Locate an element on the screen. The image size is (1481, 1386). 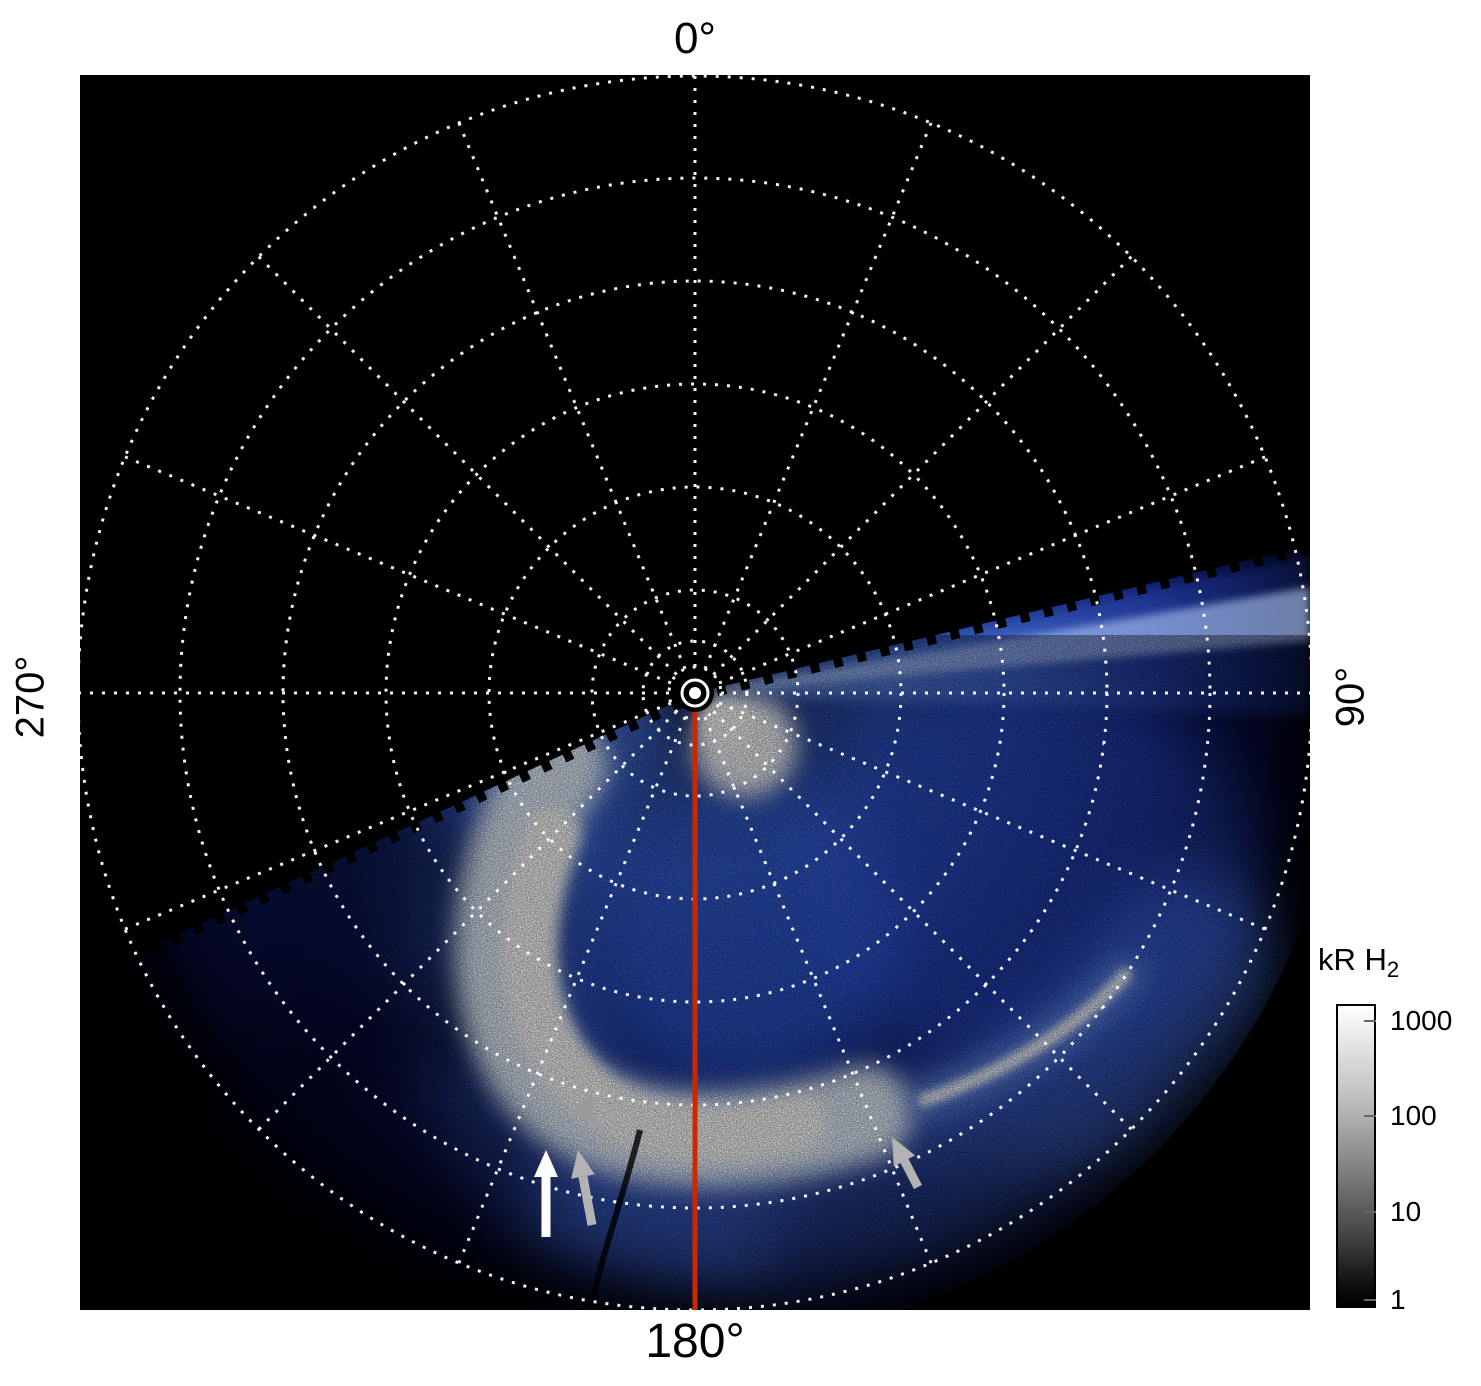
dark-streak-artifact is located at coordinates (616, 1216).